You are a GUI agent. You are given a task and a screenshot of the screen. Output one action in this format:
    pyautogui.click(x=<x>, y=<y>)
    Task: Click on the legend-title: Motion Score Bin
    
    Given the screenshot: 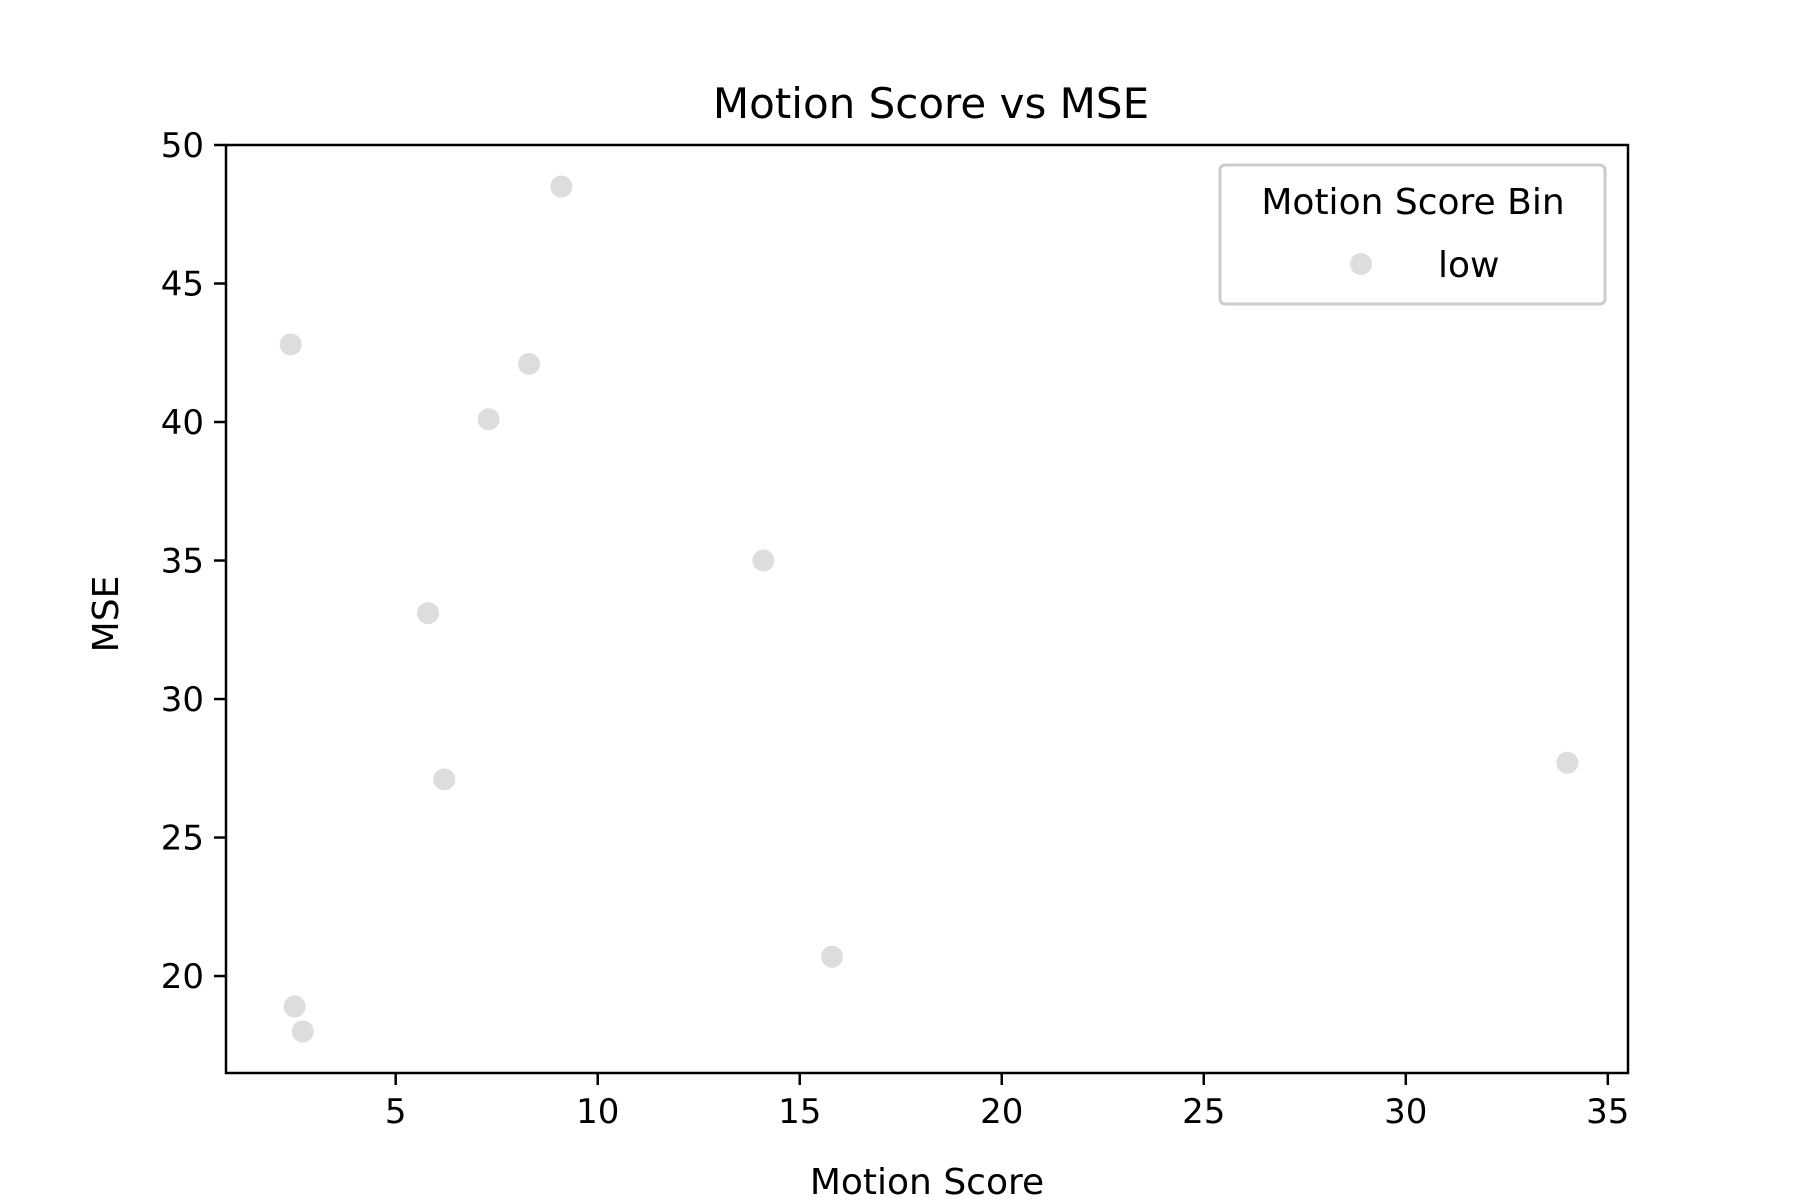 What is the action you would take?
    pyautogui.click(x=1412, y=202)
    